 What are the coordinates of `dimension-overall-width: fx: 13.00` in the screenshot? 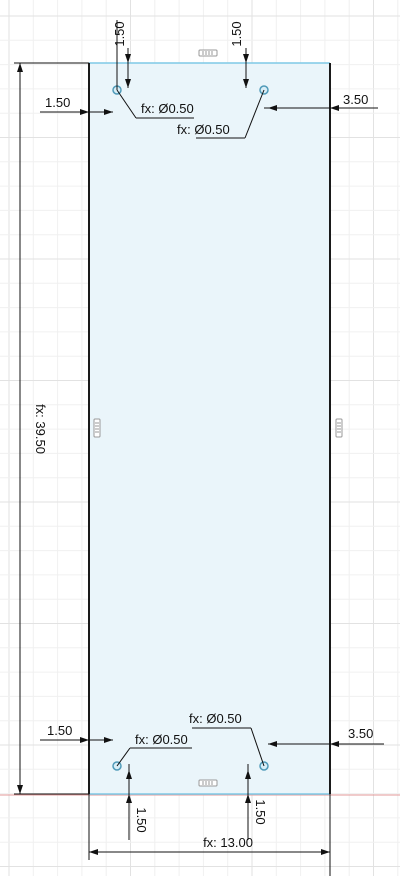 It's located at (228, 842).